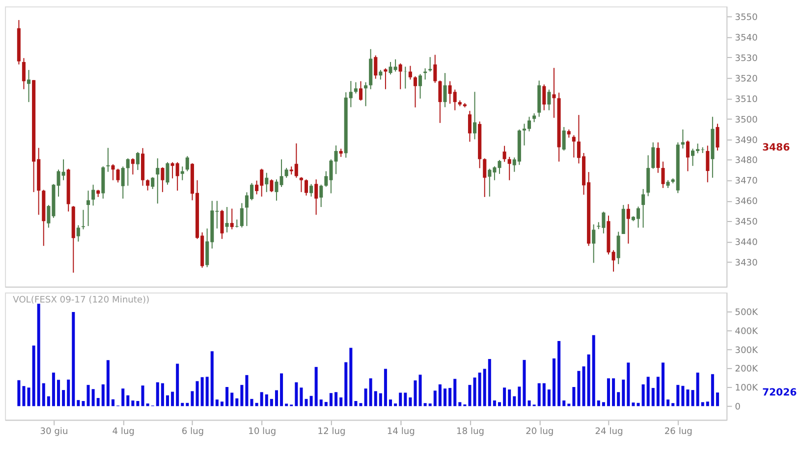  I want to click on text: 3486, so click(776, 148).